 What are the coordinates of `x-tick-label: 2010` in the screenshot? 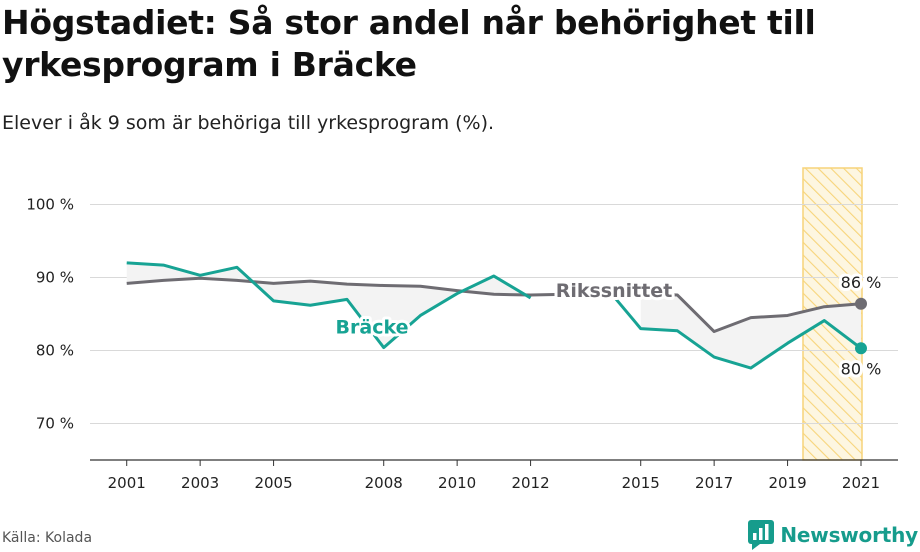 It's located at (457, 483).